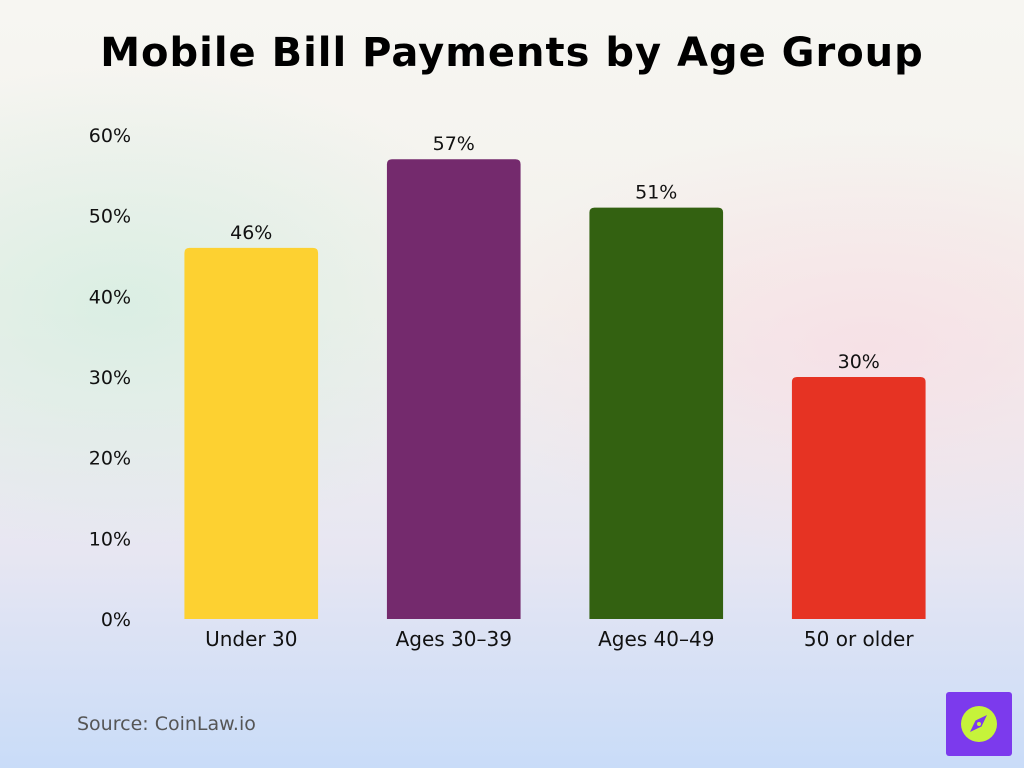 Image resolution: width=1024 pixels, height=768 pixels. Describe the element at coordinates (110, 459) in the screenshot. I see `y-tick-label: 20%` at that location.